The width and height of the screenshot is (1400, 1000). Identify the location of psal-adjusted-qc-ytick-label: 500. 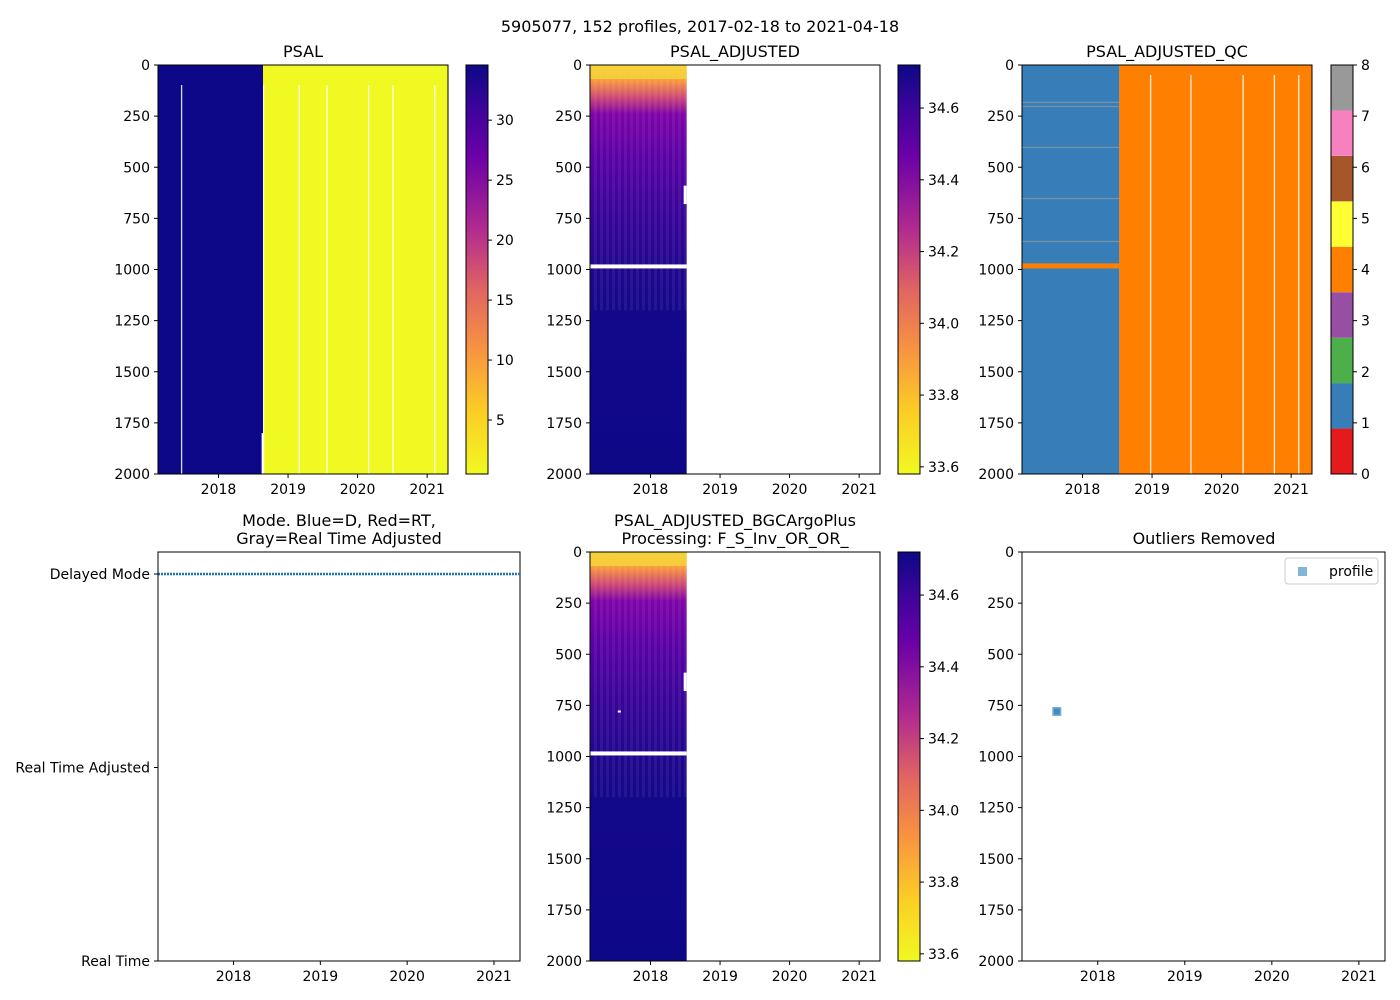
(1000, 168).